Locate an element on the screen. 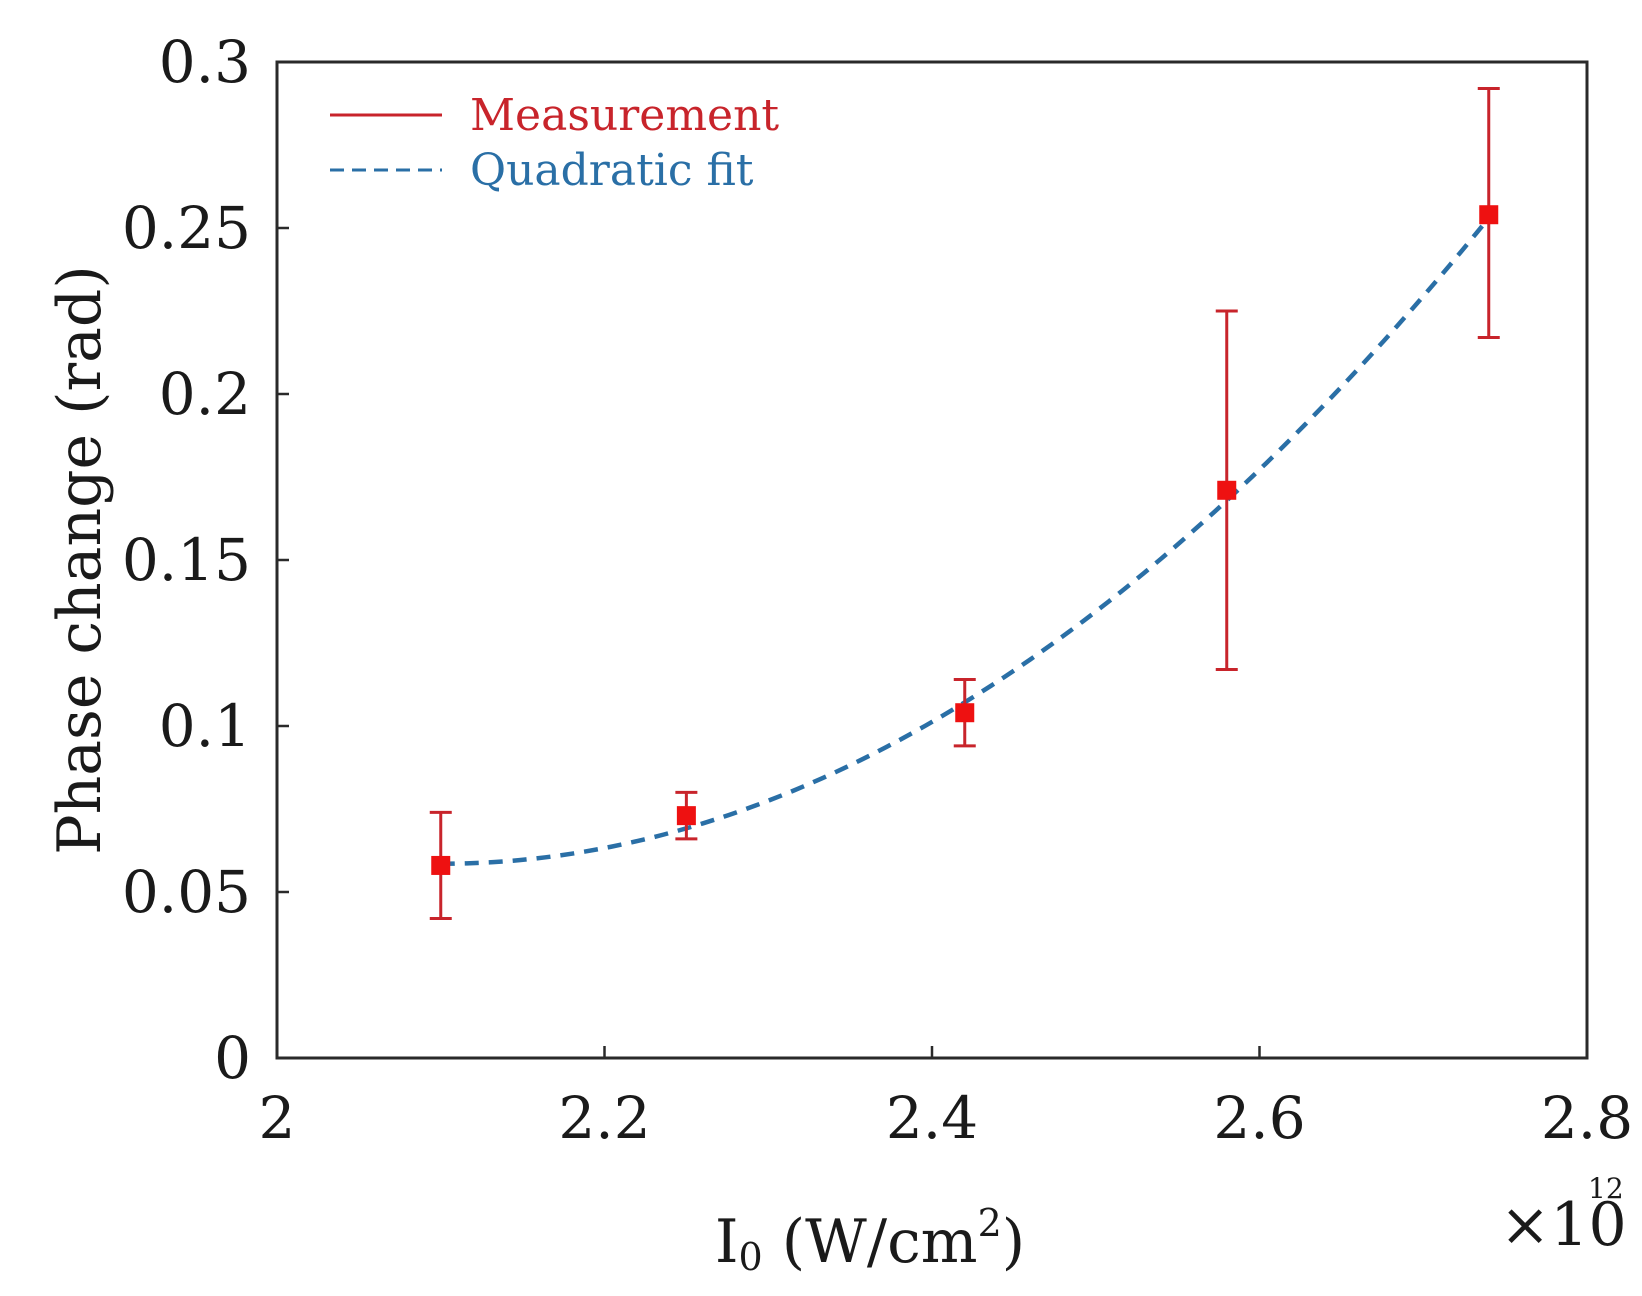 This screenshot has height=1296, width=1642. x-tick-label: 2 is located at coordinates (277, 1118).